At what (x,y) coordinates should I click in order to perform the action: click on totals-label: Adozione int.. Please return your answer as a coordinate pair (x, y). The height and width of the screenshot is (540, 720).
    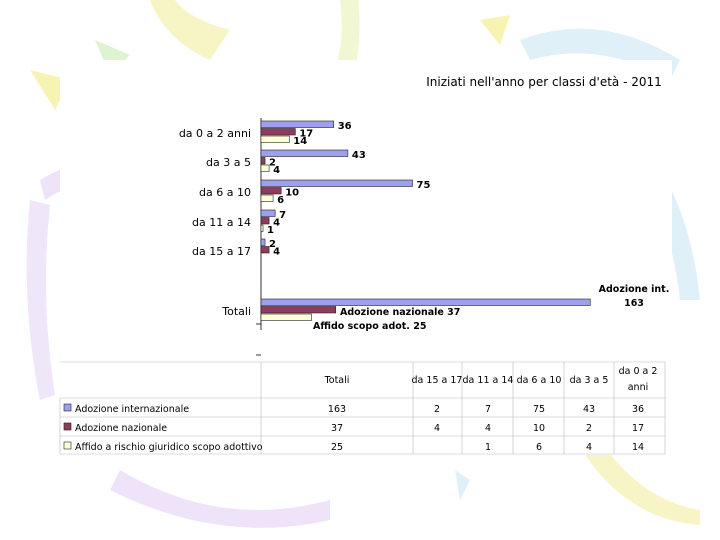
    Looking at the image, I should click on (634, 289).